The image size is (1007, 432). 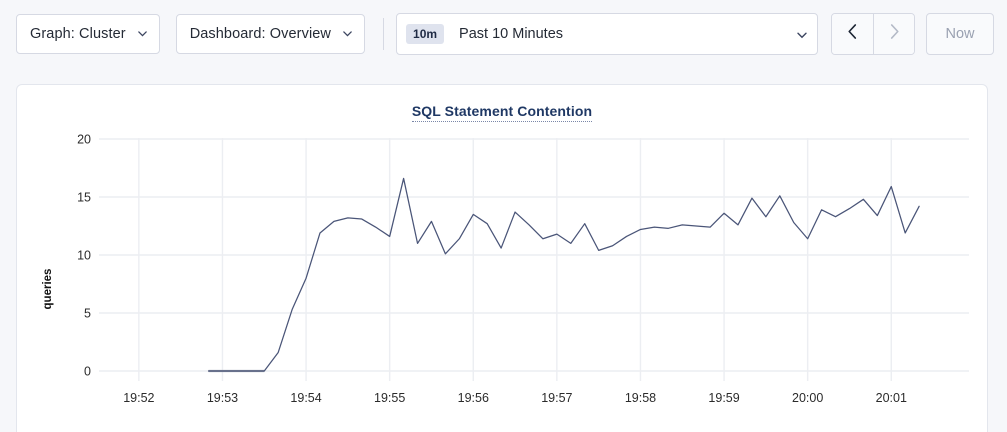 What do you see at coordinates (511, 34) in the screenshot?
I see `time-range-label: Past 10 Minutes` at bounding box center [511, 34].